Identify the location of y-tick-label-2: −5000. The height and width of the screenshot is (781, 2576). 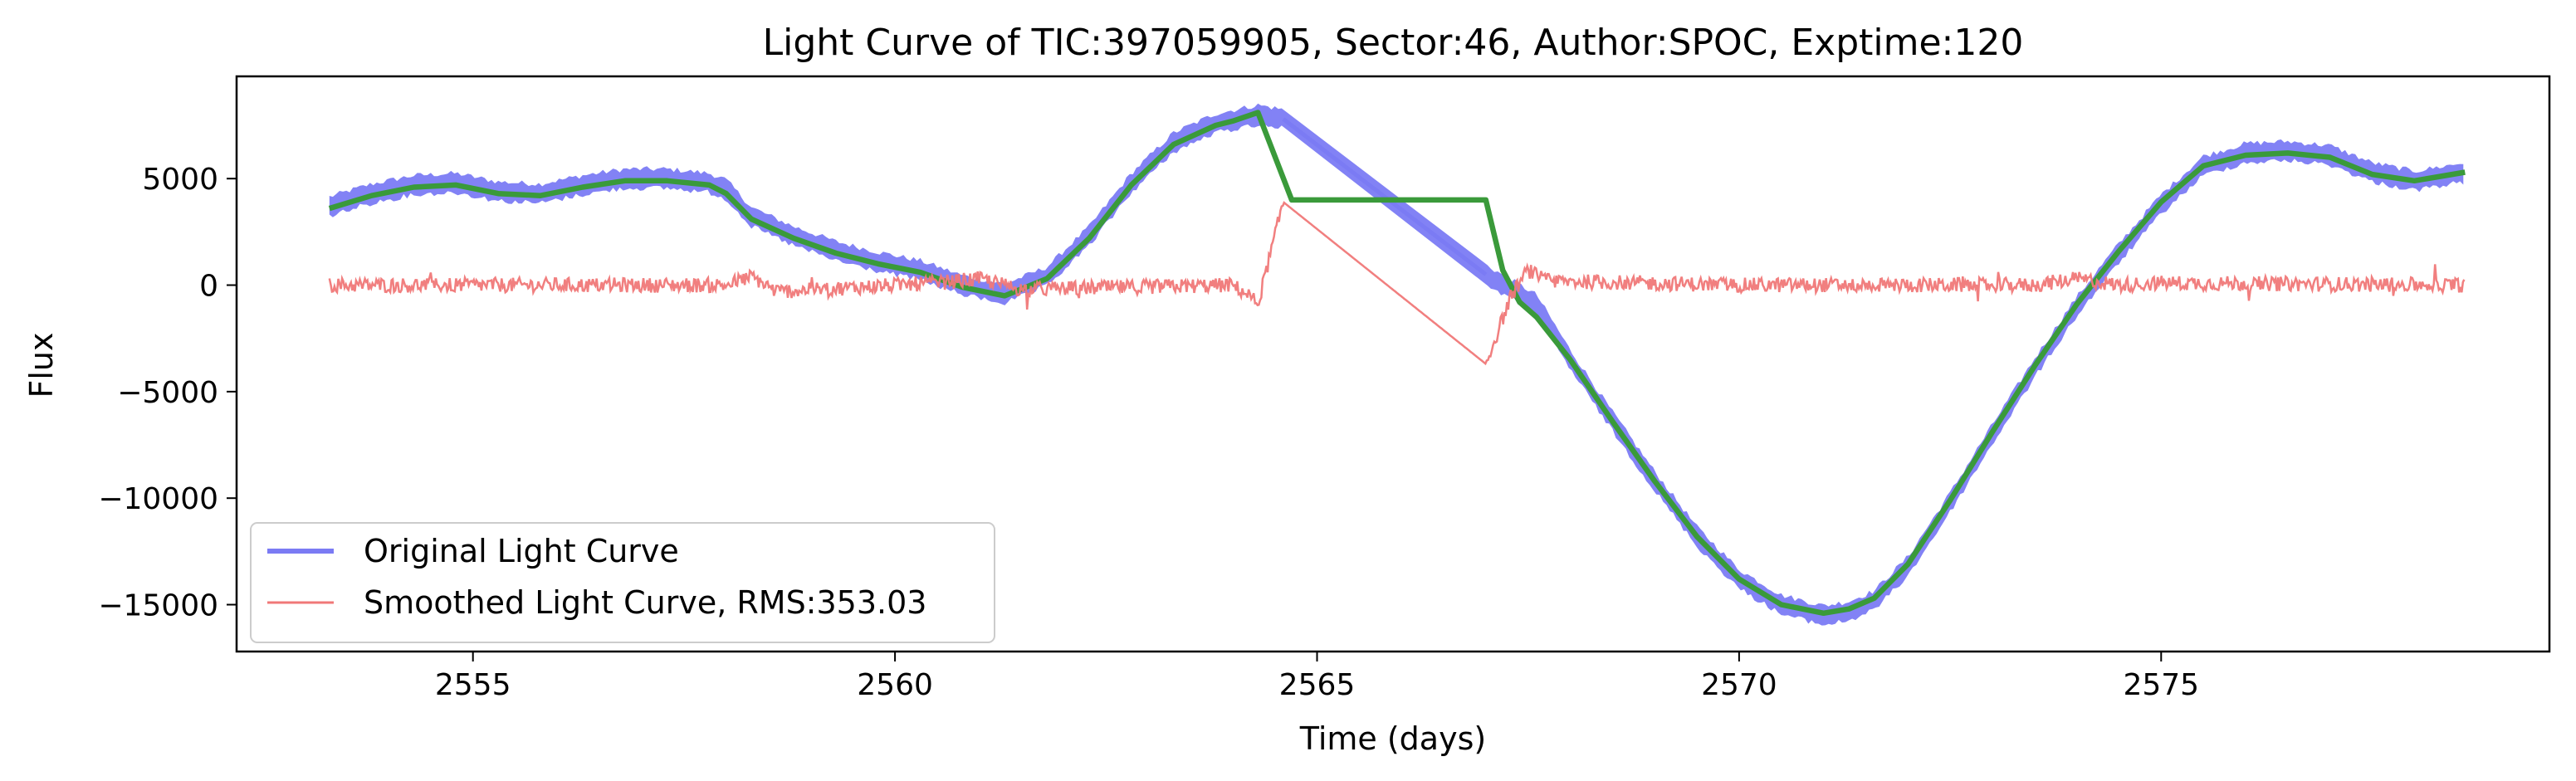
(167, 393).